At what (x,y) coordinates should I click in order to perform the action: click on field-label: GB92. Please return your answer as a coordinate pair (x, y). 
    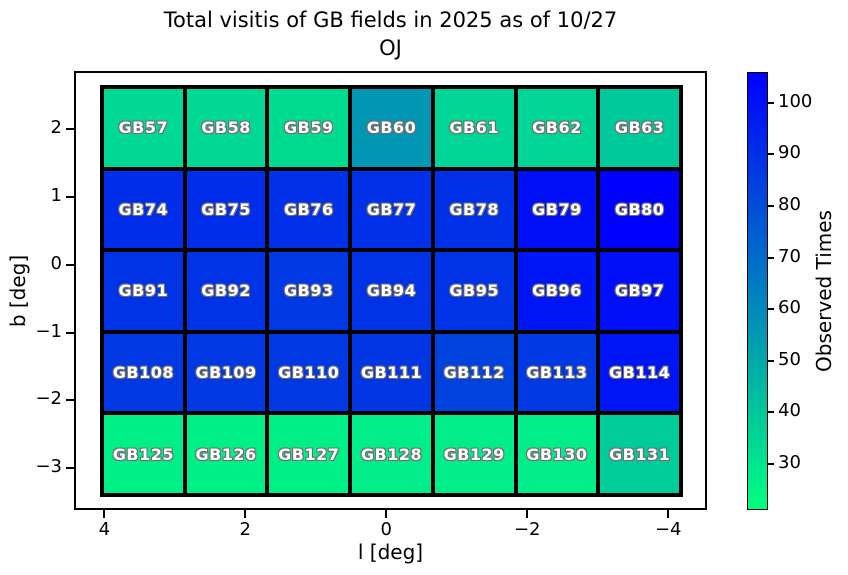
    Looking at the image, I should click on (226, 291).